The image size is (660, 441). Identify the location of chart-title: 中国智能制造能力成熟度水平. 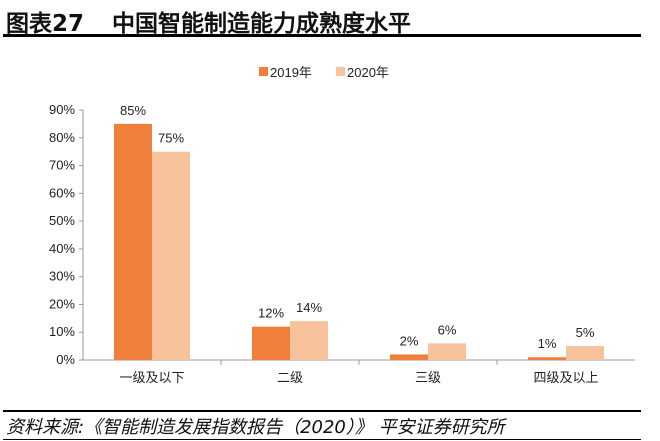
(262, 24).